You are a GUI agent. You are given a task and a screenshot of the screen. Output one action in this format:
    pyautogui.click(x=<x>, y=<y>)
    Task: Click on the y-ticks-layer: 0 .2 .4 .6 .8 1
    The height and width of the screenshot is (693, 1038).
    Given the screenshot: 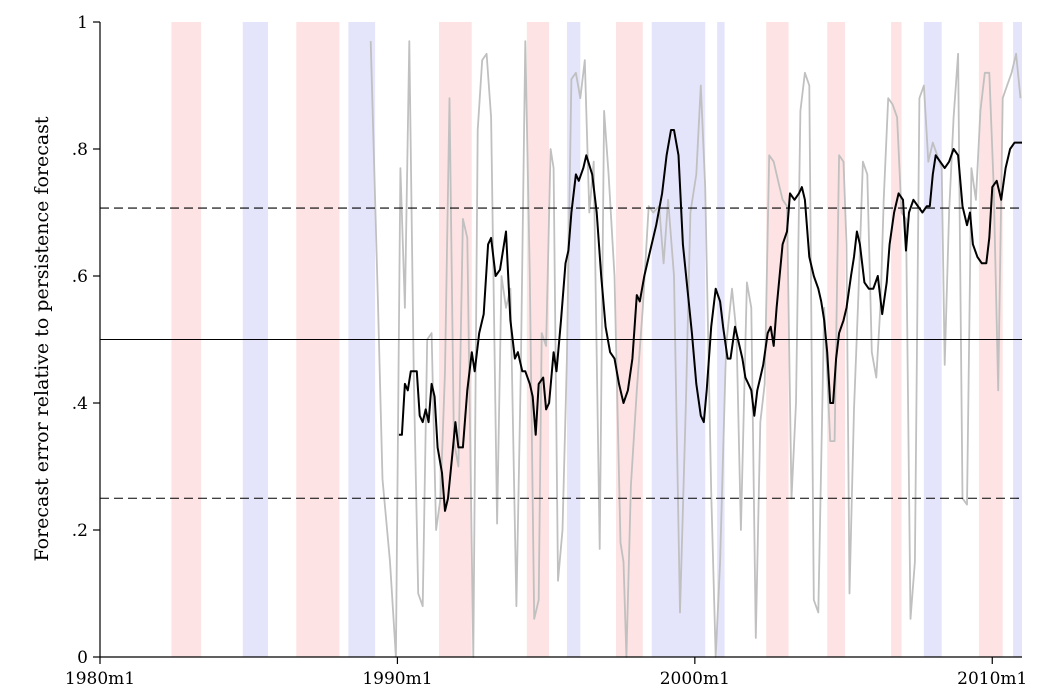 What is the action you would take?
    pyautogui.click(x=86, y=340)
    